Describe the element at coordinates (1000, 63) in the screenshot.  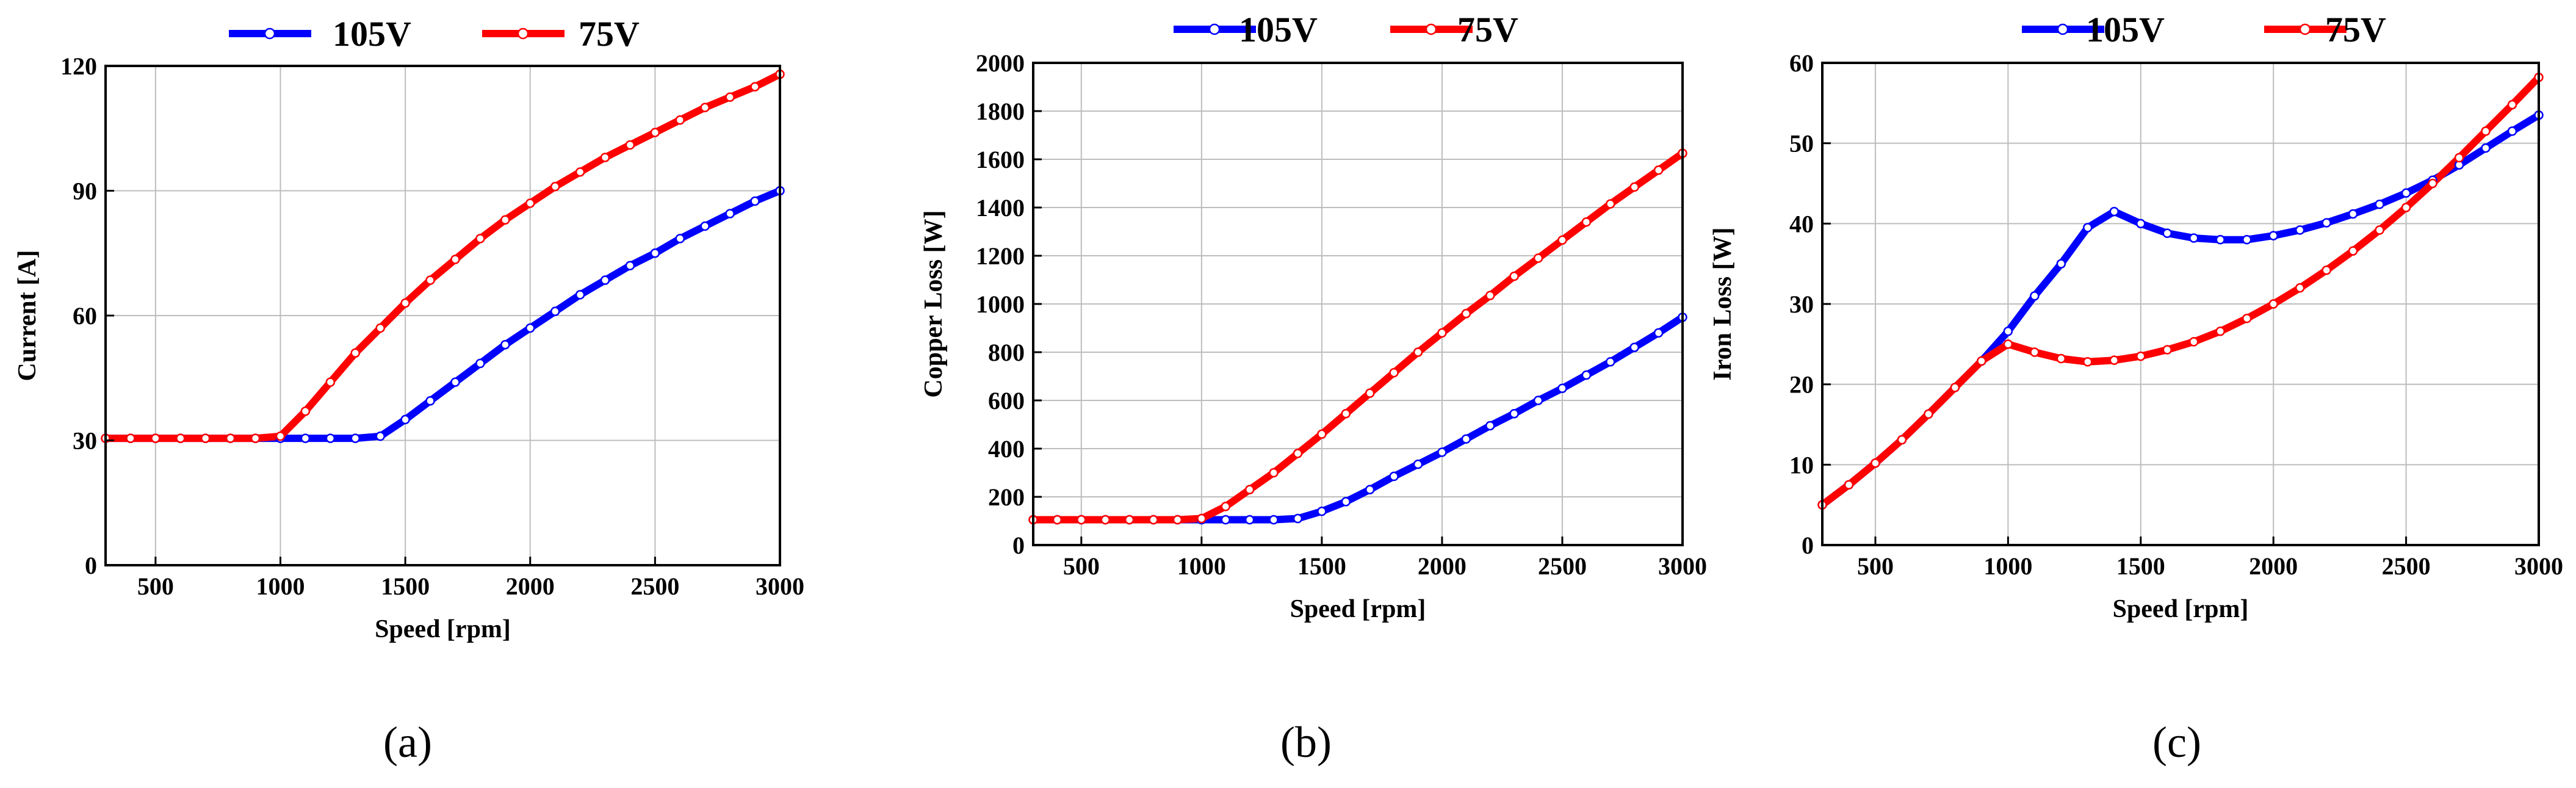
I see `y-tick-label: 2000` at that location.